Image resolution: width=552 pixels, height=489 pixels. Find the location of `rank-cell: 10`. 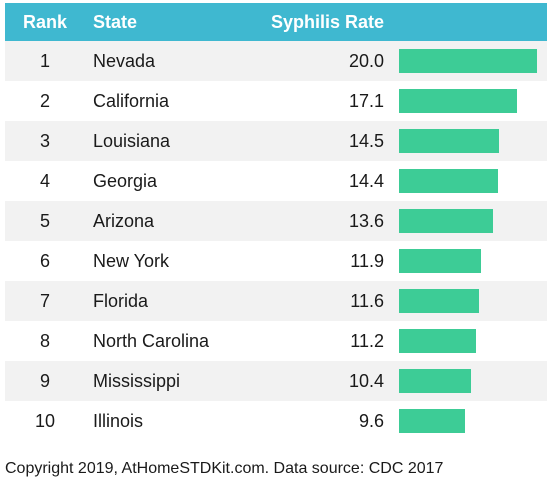

rank-cell: 10 is located at coordinates (45, 421).